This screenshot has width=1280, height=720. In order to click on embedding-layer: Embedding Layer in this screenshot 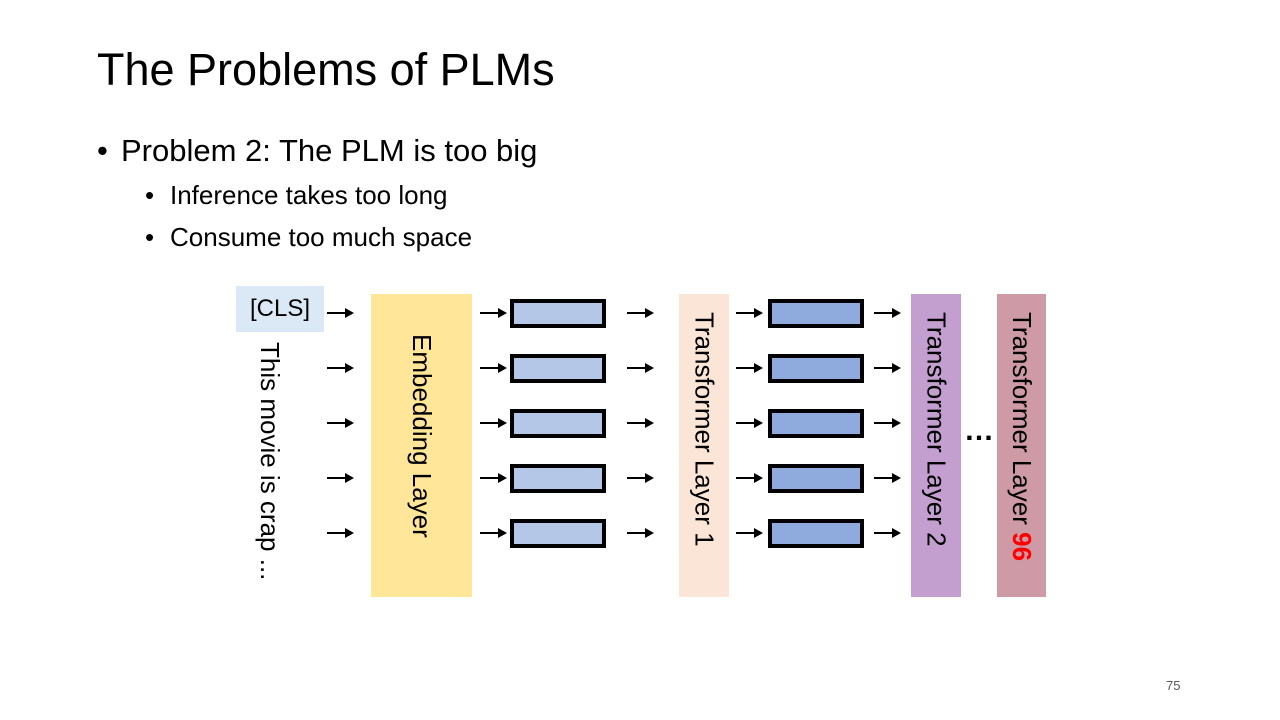, I will do `click(421, 445)`.